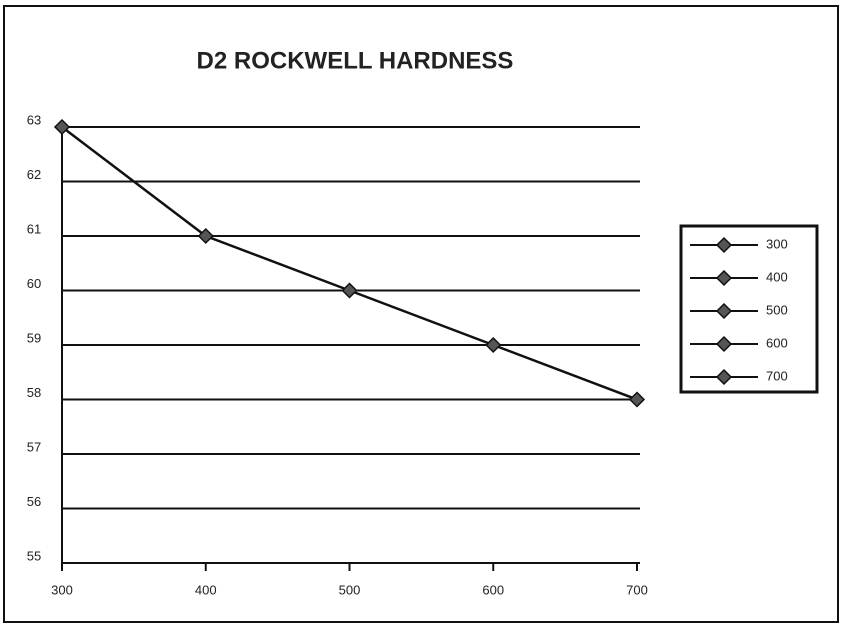 Image resolution: width=841 pixels, height=628 pixels. What do you see at coordinates (777, 276) in the screenshot?
I see `legend-label: 400` at bounding box center [777, 276].